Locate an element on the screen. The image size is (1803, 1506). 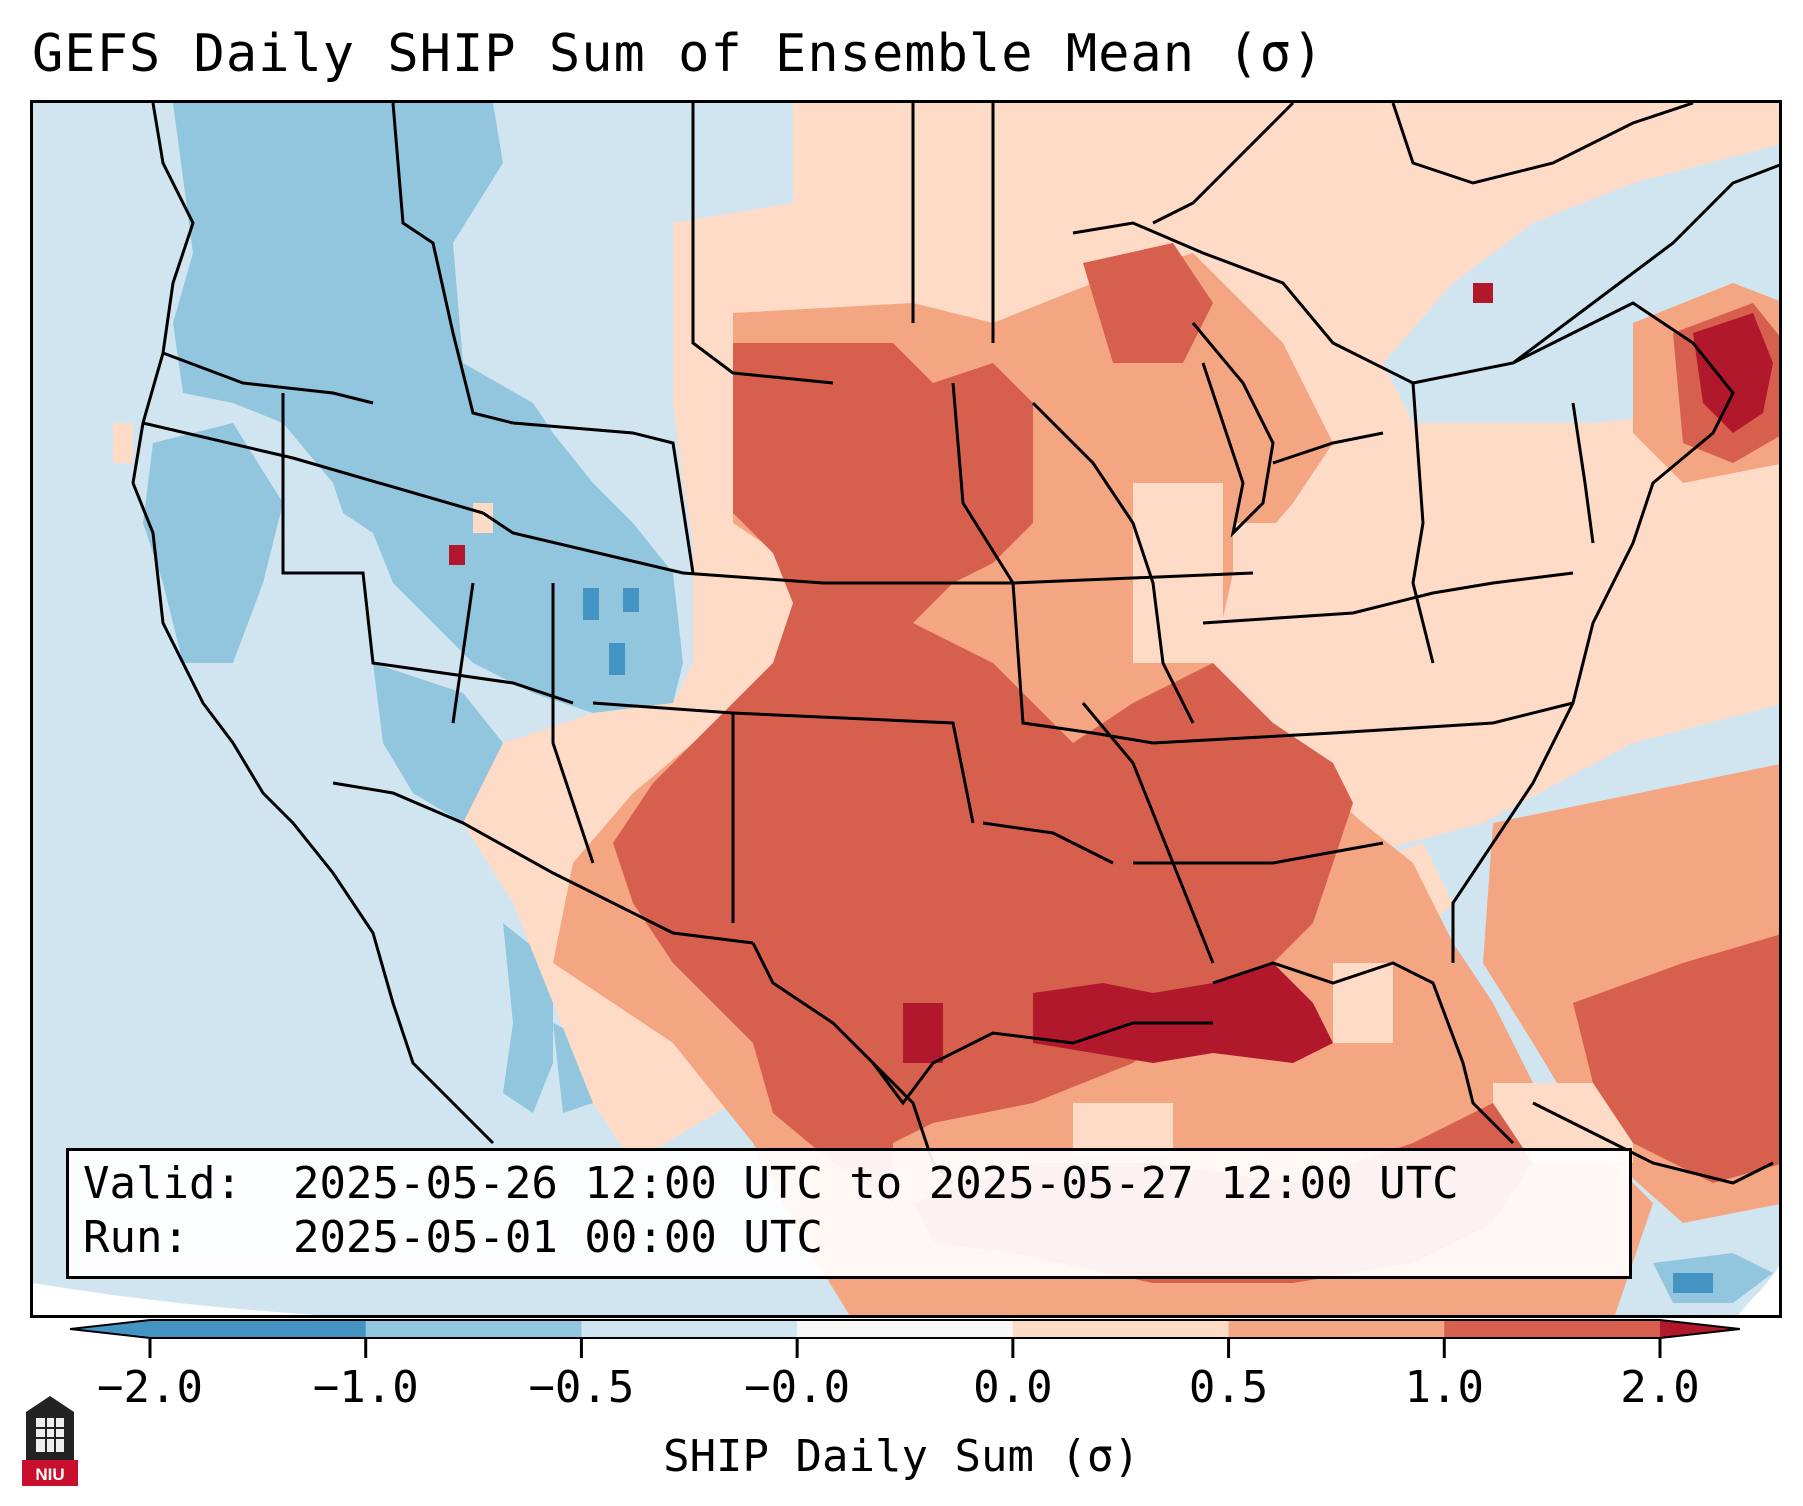
colorbar-tick-label: −2.0 is located at coordinates (150, 1387).